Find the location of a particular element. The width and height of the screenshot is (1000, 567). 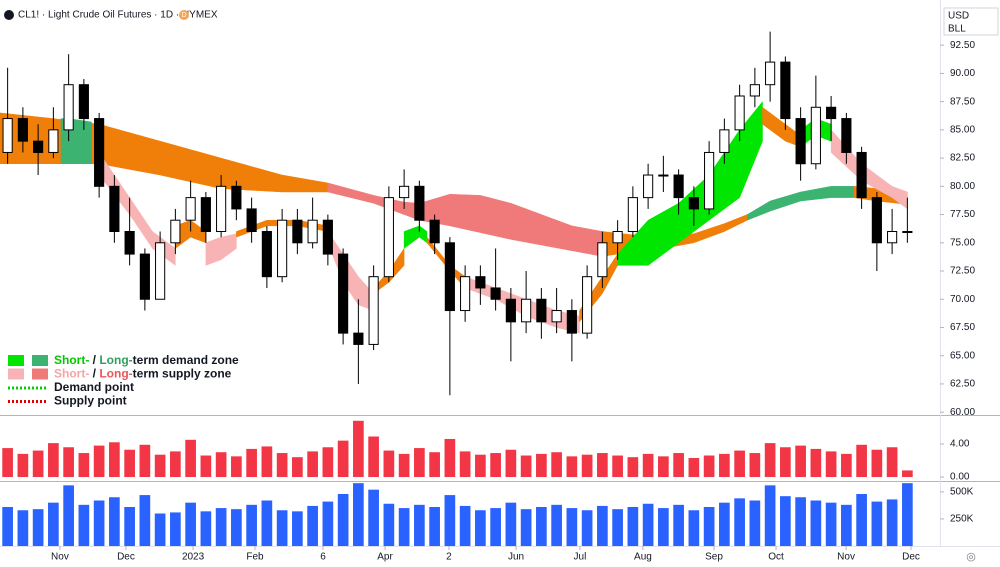

badge-bg is located at coordinates (184, 15).